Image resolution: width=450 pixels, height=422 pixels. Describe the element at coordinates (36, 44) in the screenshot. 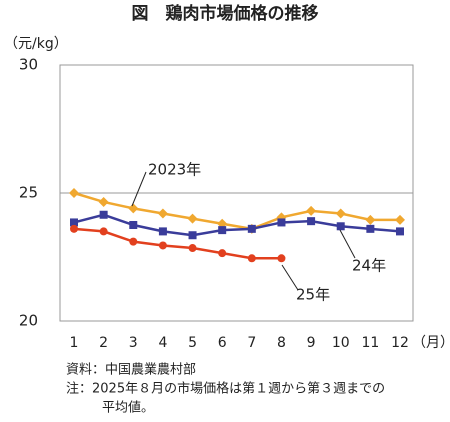

I see `y-axis-label: （元/kg）` at that location.